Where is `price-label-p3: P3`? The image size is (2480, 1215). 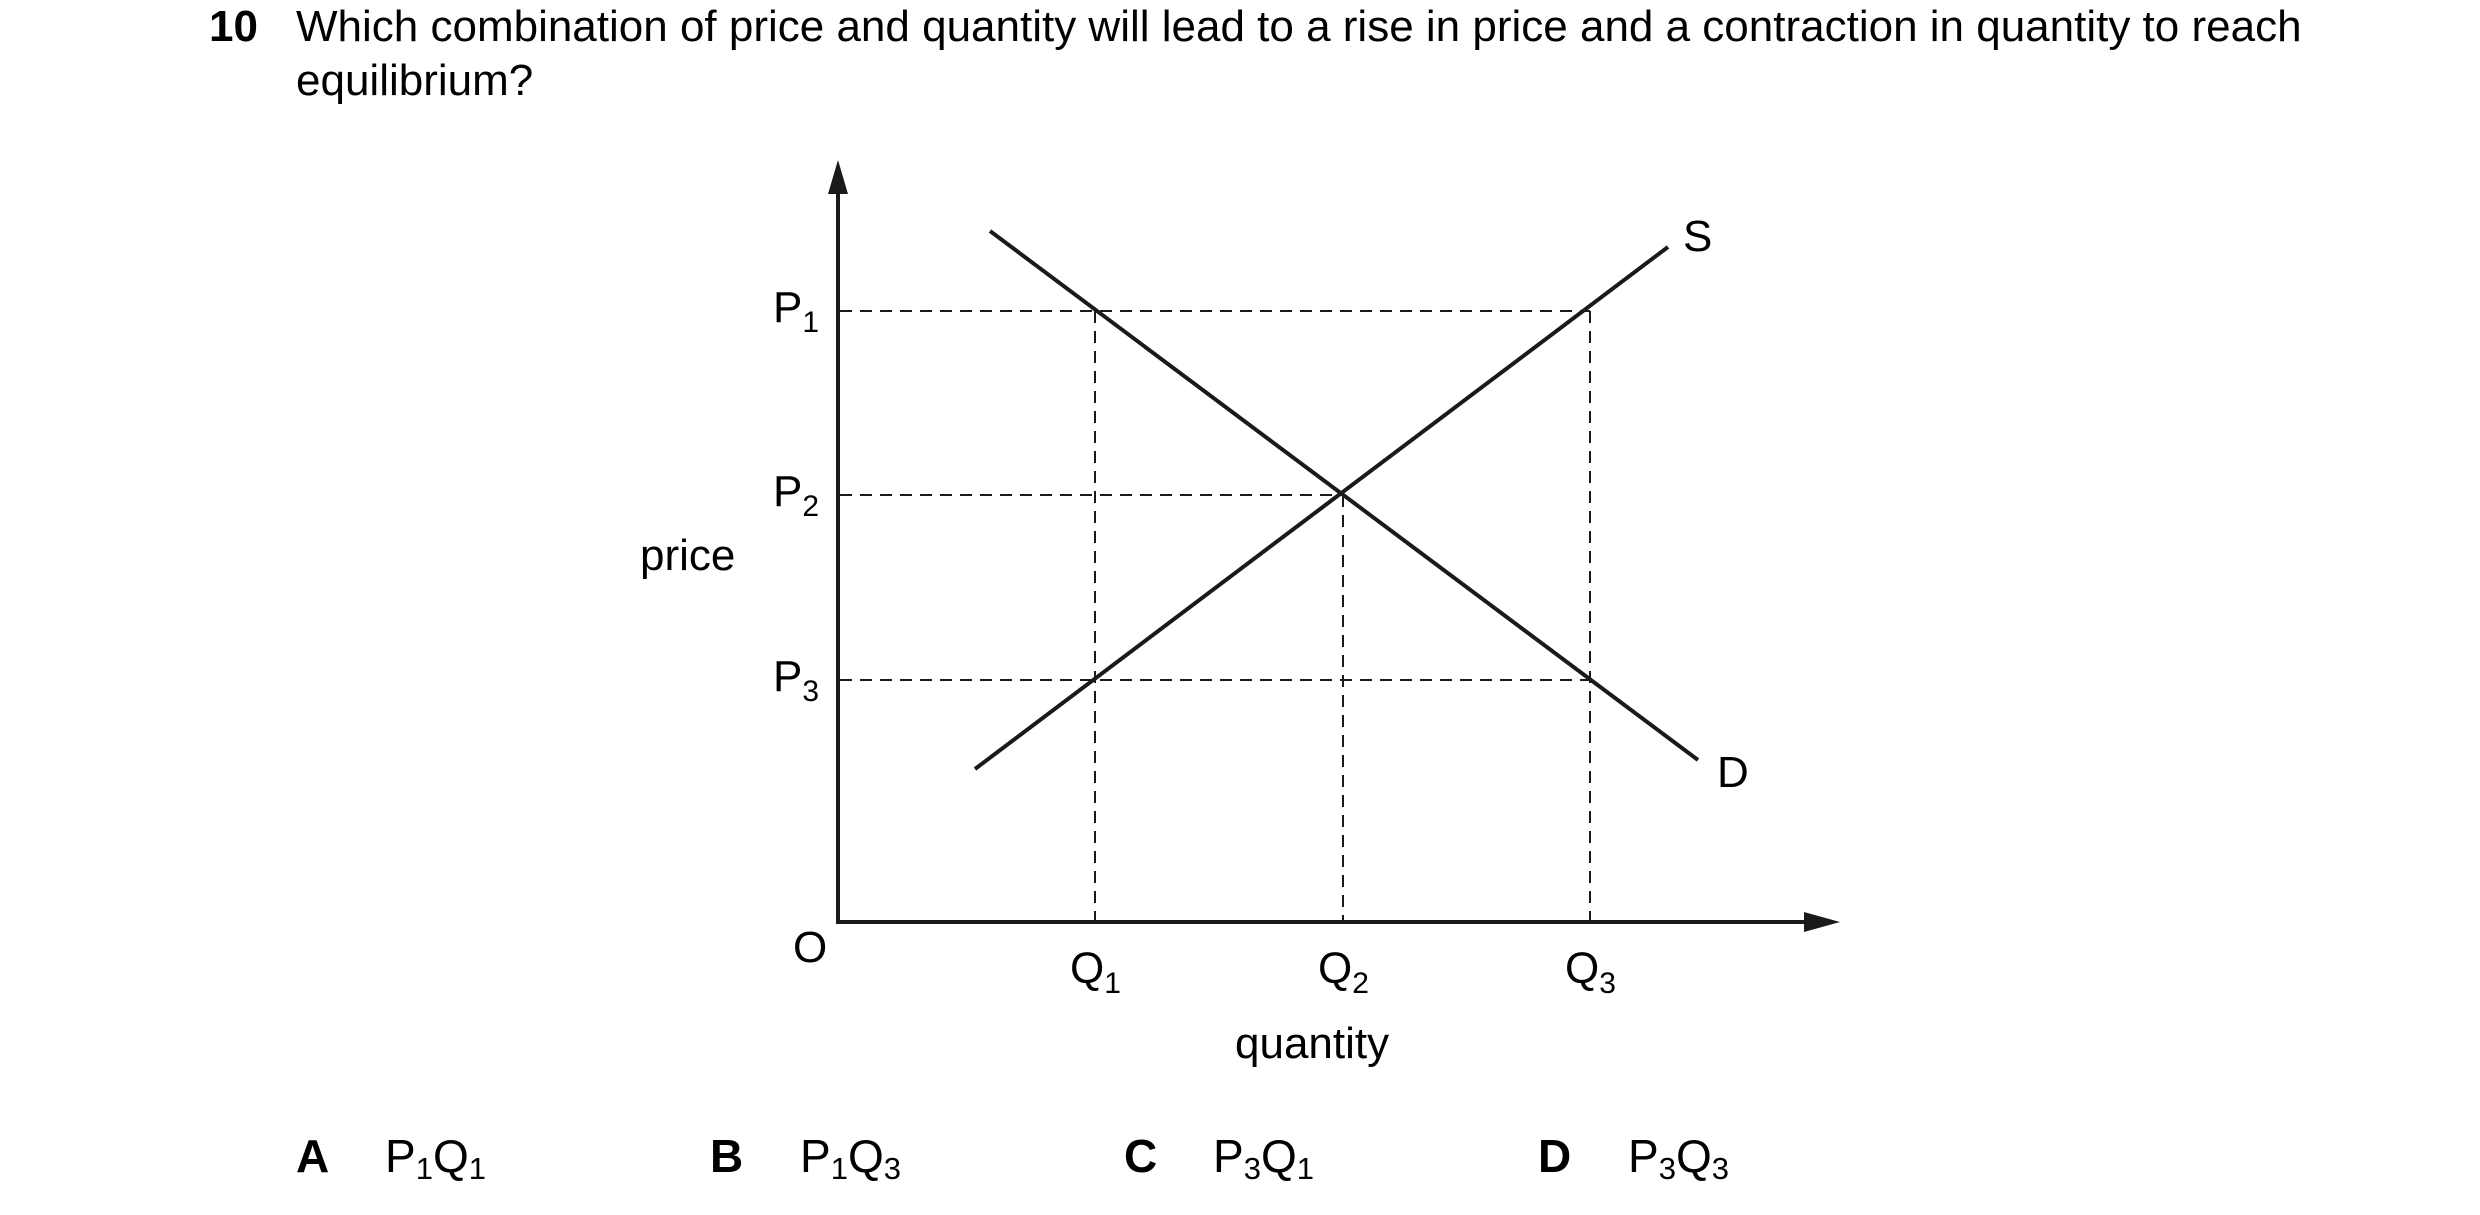 price-label-p3: P3 is located at coordinates (796, 680).